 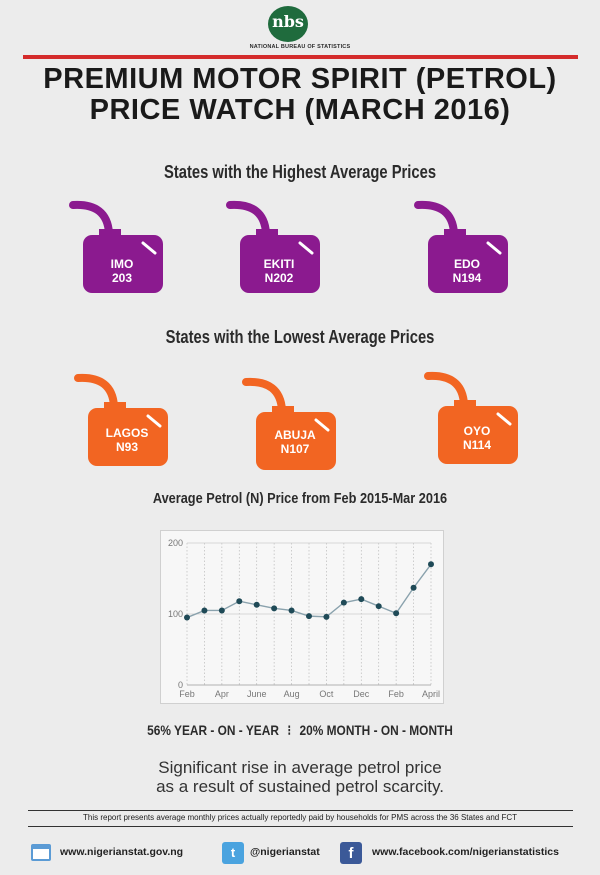 What do you see at coordinates (300, 826) in the screenshot?
I see `footnote-rule-bottom` at bounding box center [300, 826].